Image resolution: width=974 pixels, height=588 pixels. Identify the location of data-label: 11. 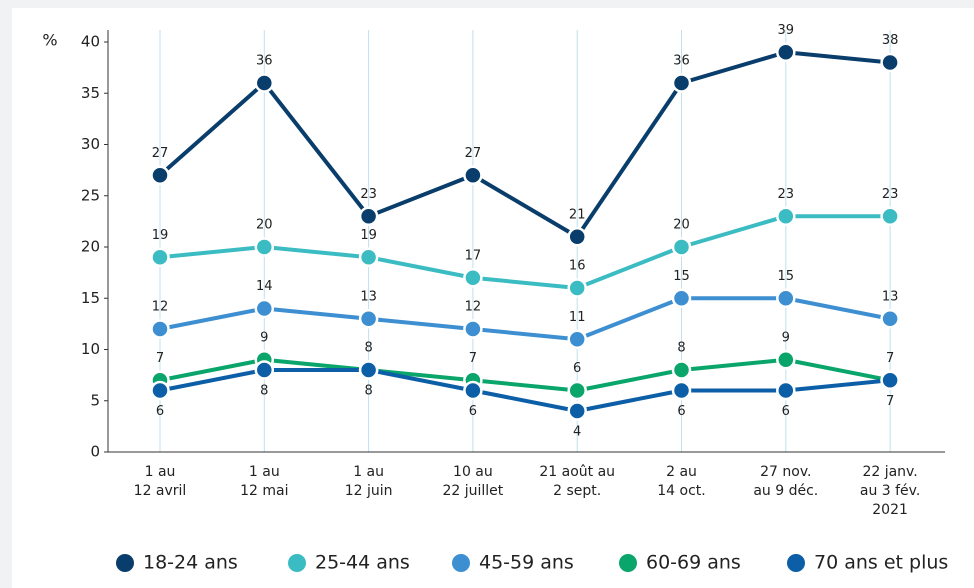
(577, 317).